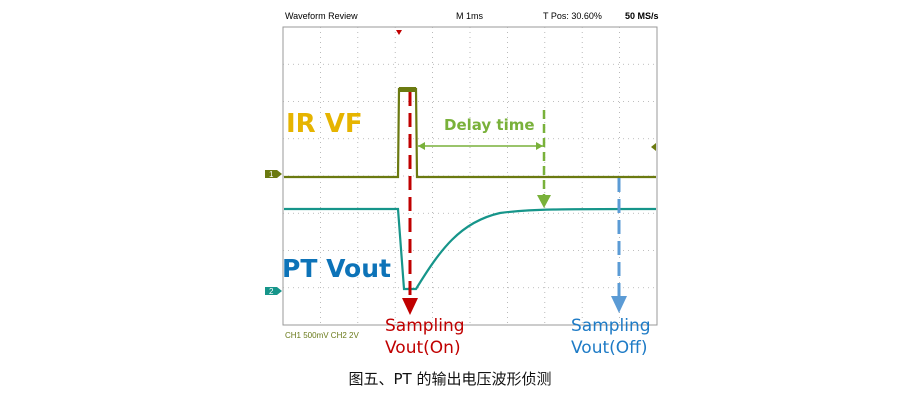 Image resolution: width=900 pixels, height=406 pixels. I want to click on sampling-off-label-line1: Sampling, so click(611, 326).